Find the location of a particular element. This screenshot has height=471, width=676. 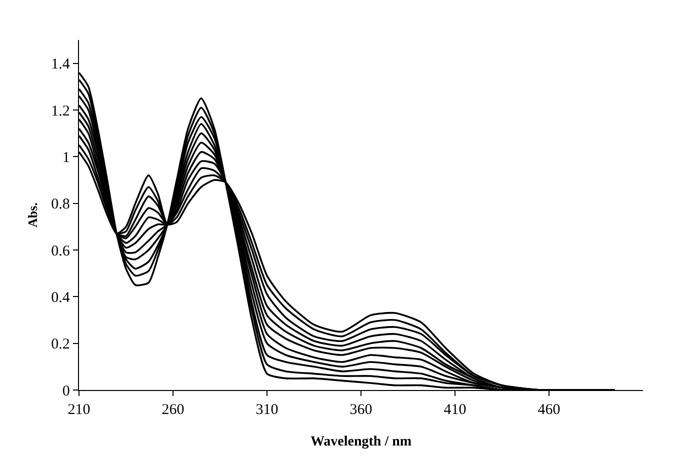

x-tick-label: 260 is located at coordinates (173, 410).